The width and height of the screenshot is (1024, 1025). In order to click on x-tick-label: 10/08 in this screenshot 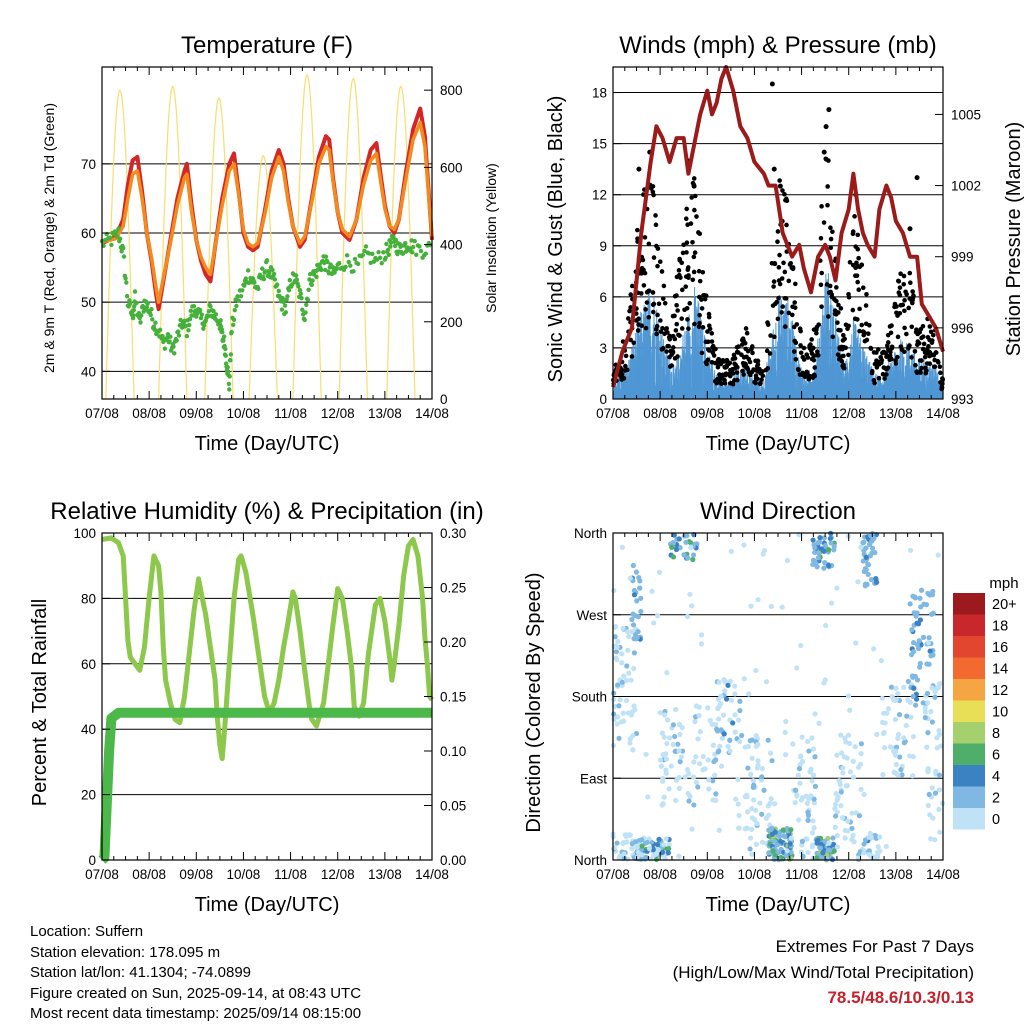, I will do `click(755, 874)`.